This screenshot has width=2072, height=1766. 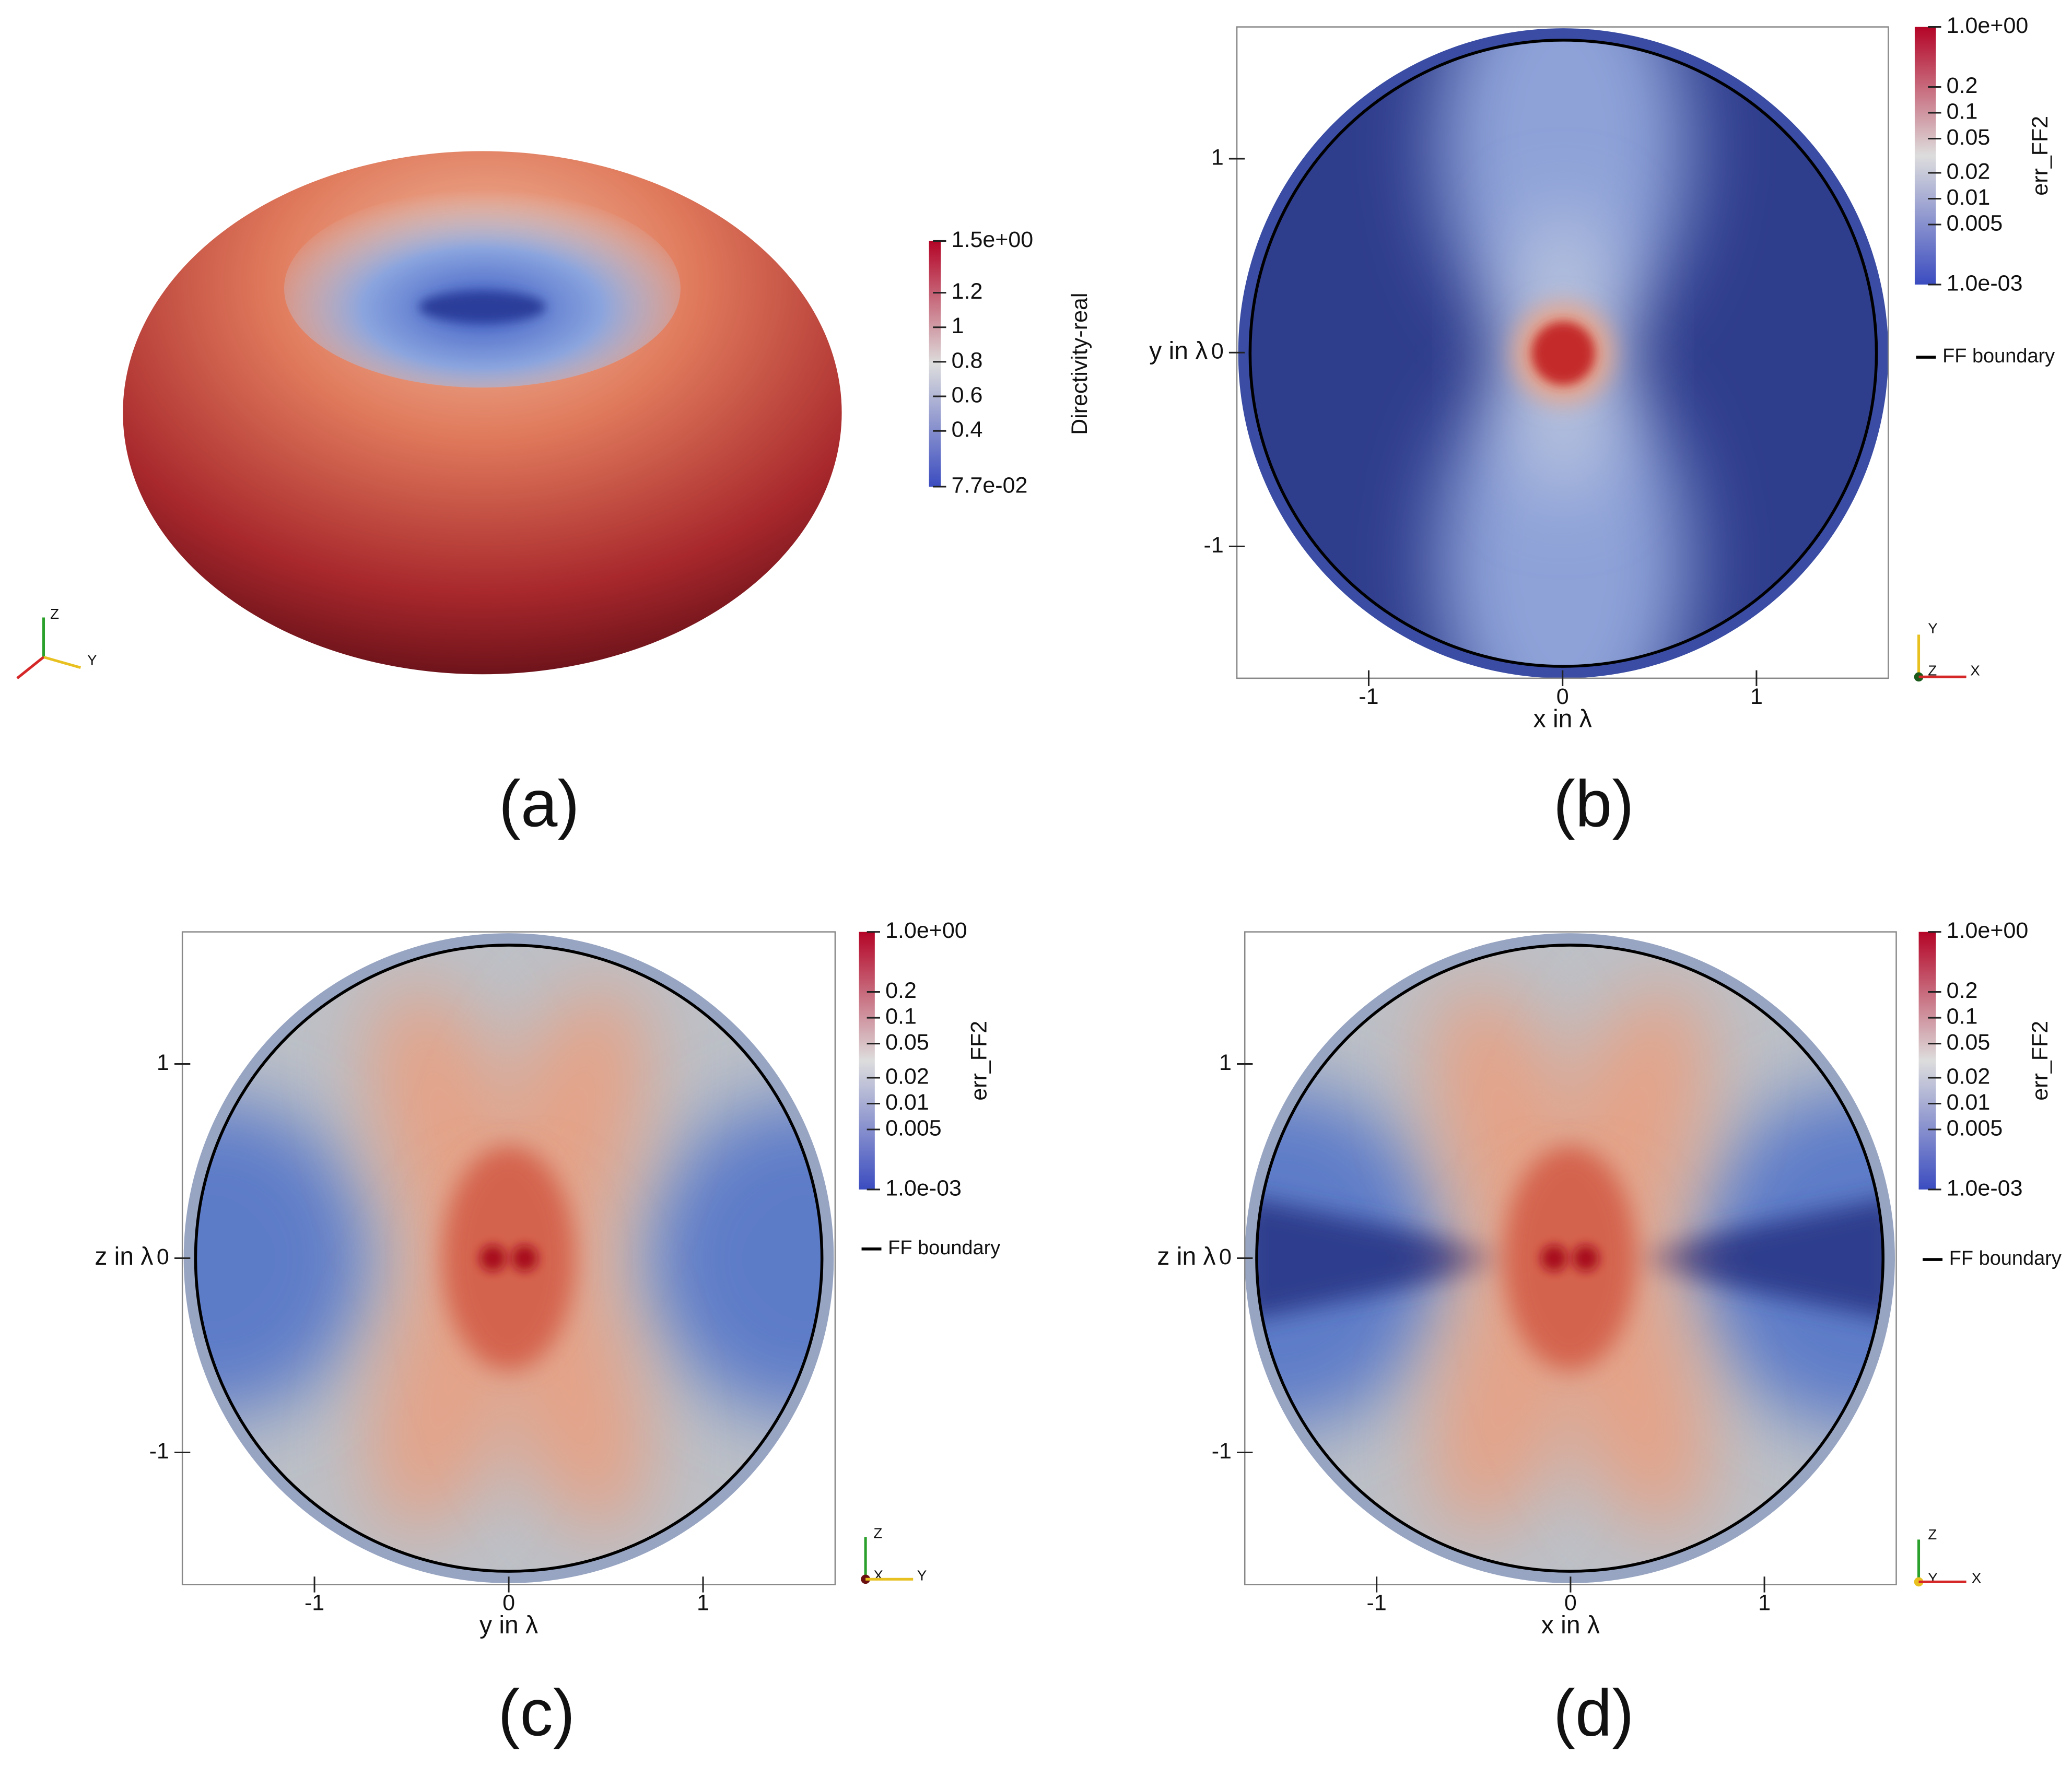 What do you see at coordinates (990, 485) in the screenshot?
I see `colorbar-tick-label: 7.7e-02` at bounding box center [990, 485].